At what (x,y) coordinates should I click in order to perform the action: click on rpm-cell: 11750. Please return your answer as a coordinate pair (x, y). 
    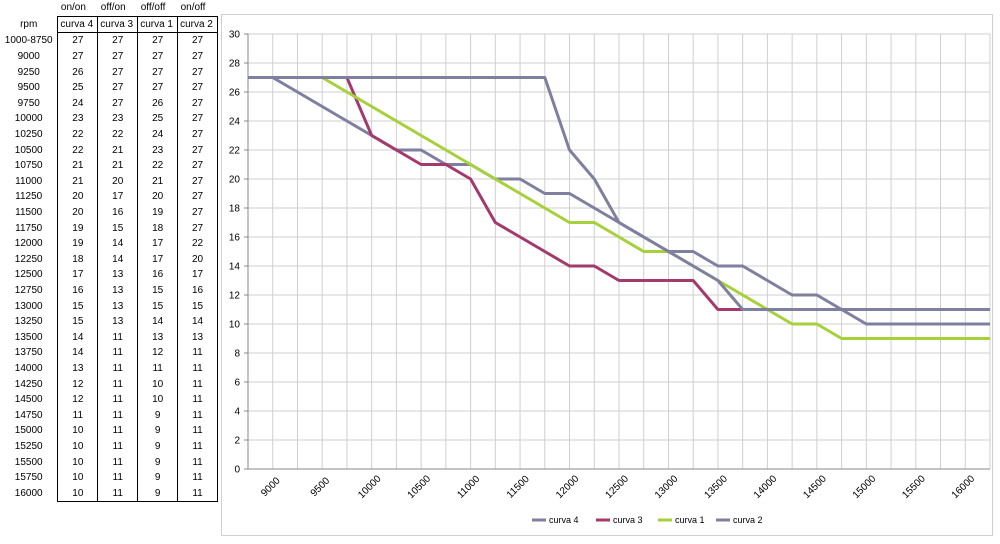
    Looking at the image, I should click on (29, 228).